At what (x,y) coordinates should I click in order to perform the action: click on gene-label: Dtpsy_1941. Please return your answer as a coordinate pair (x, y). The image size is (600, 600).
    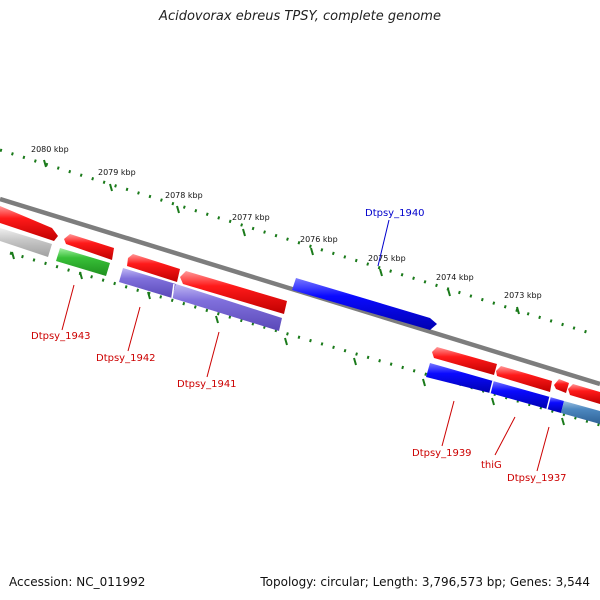
    Looking at the image, I should click on (207, 384).